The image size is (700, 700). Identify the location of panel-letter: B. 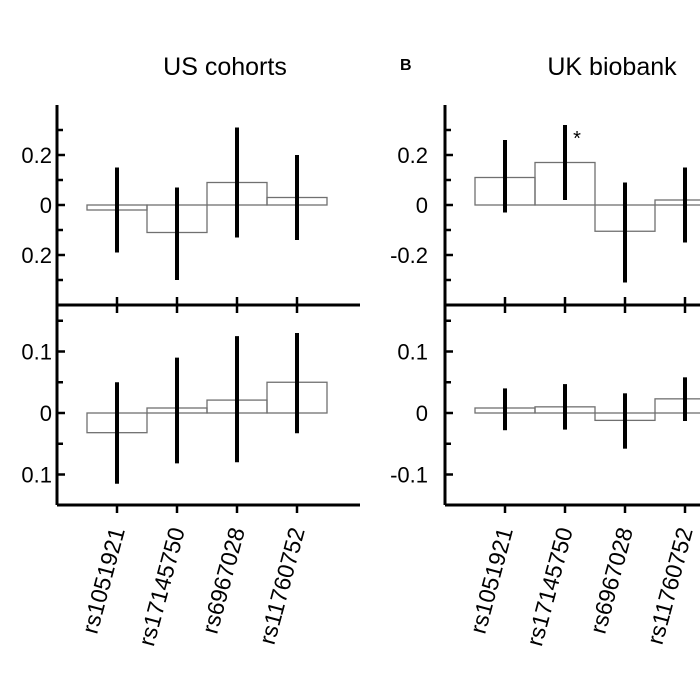
(406, 65).